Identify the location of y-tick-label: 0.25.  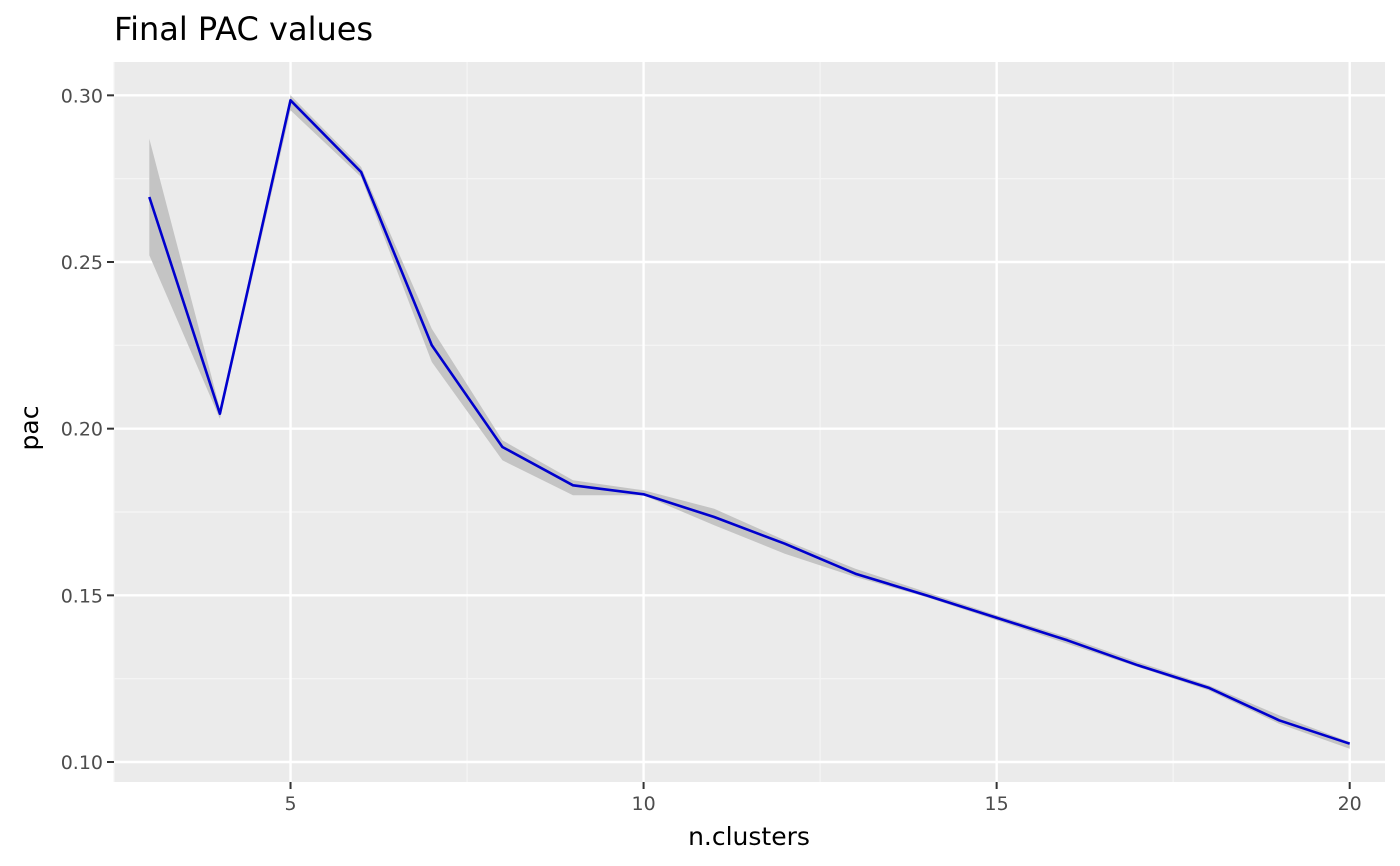
(82, 263).